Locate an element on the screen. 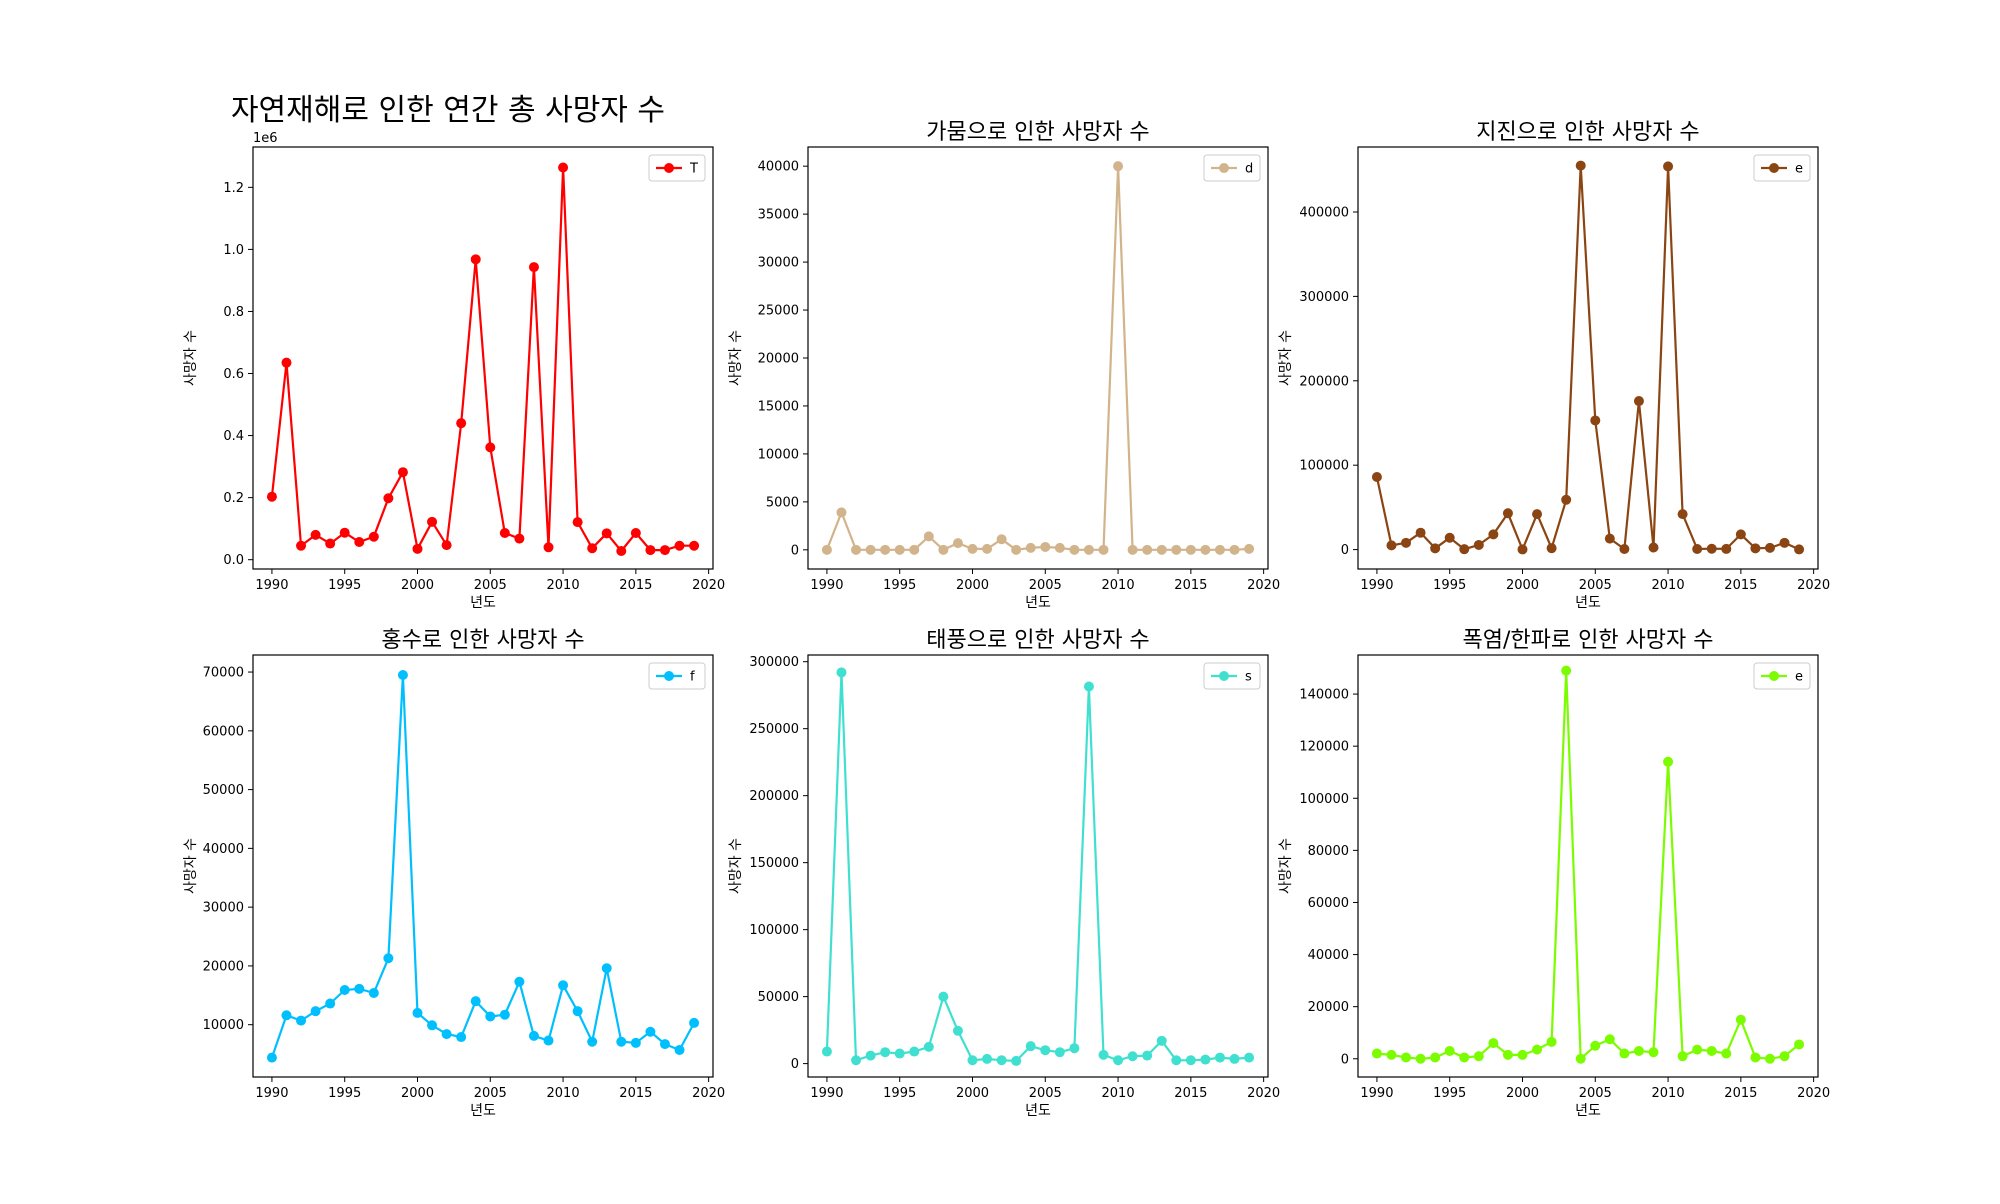 Image resolution: width=2000 pixels, height=1204 pixels. y-tick-label: 5000 is located at coordinates (782, 502).